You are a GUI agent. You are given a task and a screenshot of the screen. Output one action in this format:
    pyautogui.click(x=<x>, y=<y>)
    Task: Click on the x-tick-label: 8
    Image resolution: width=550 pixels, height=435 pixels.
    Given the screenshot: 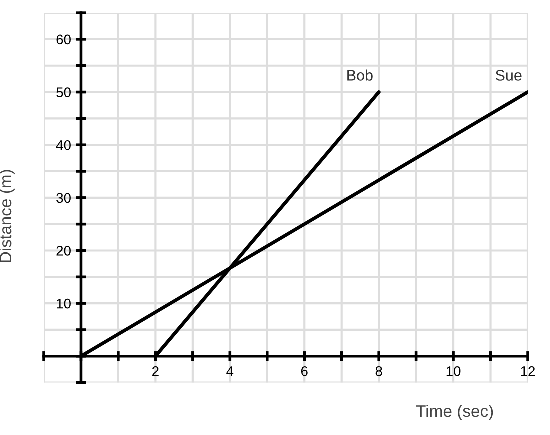 What is the action you would take?
    pyautogui.click(x=379, y=371)
    